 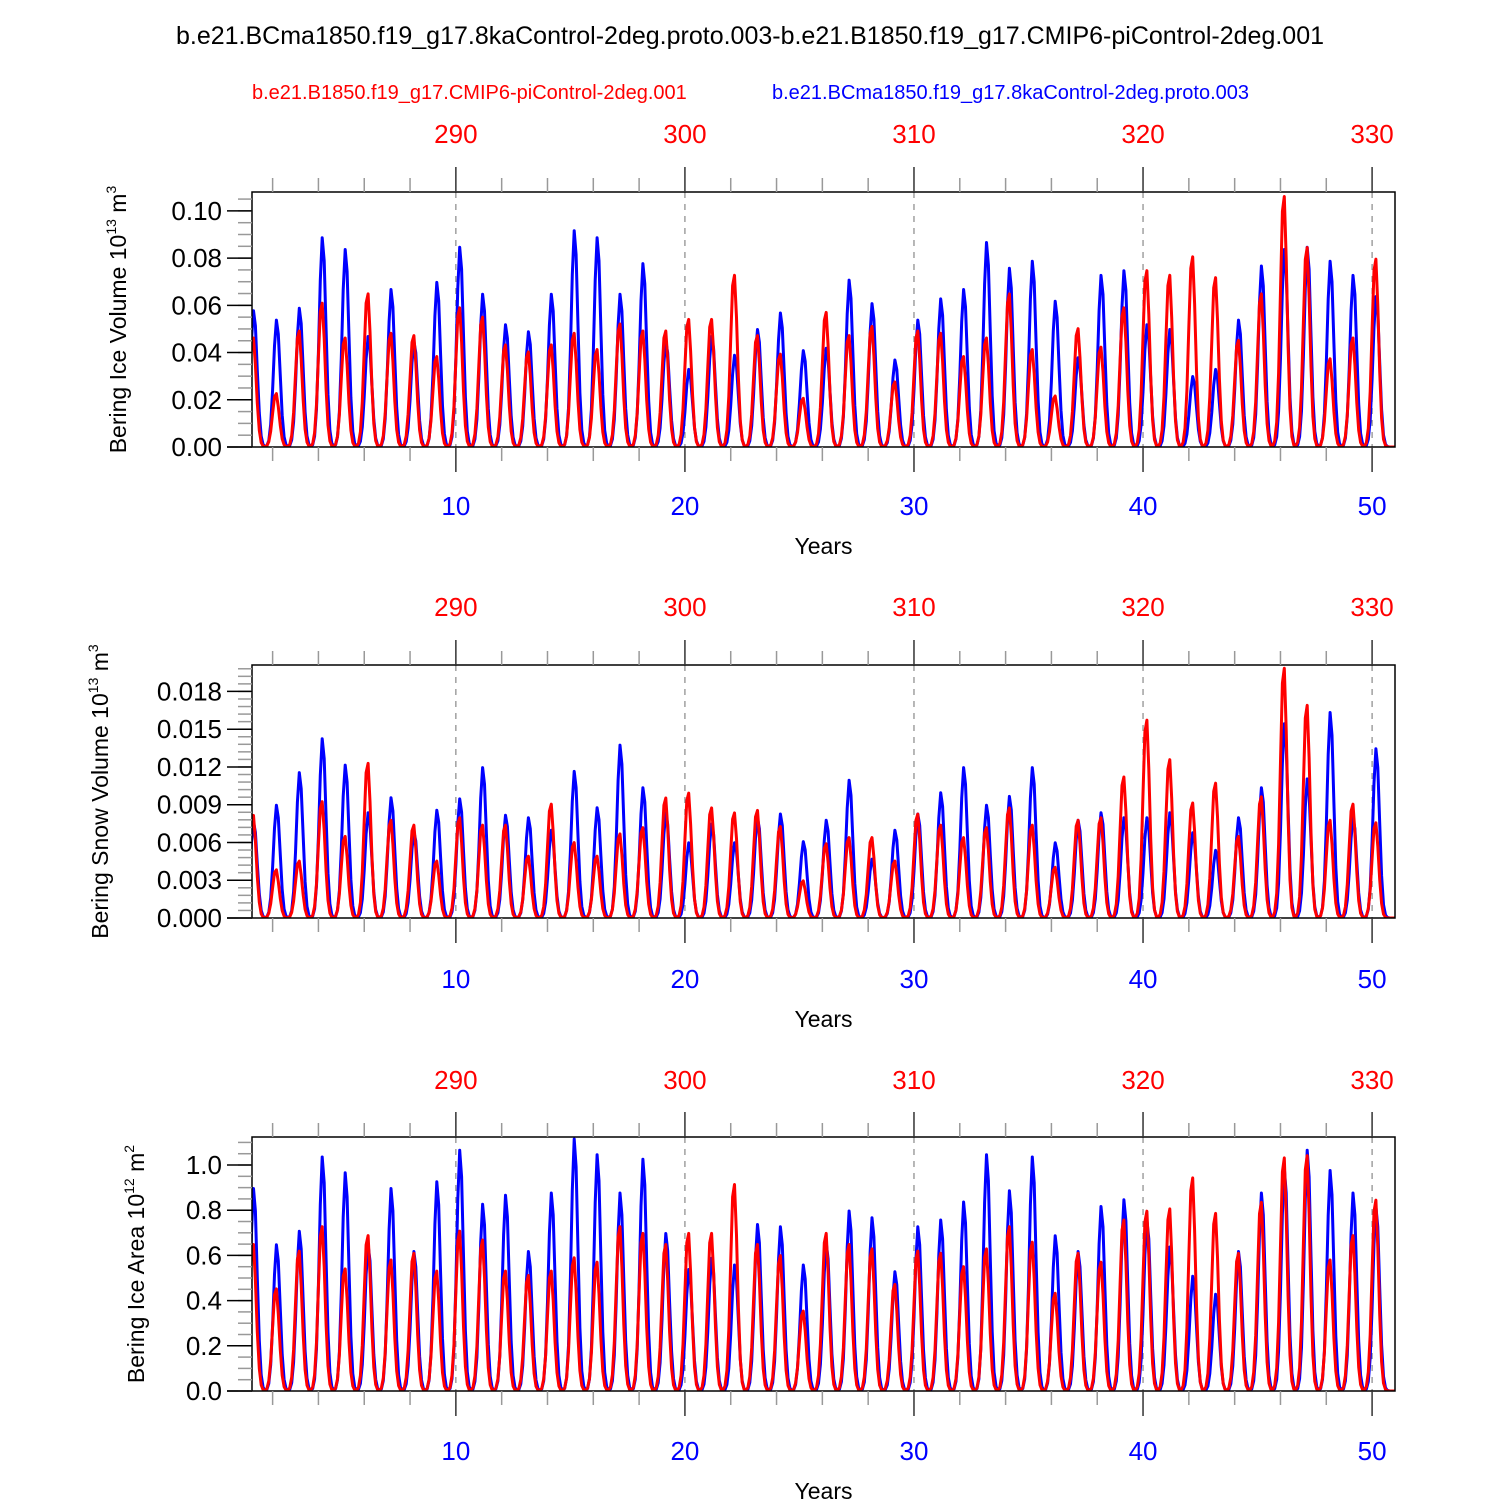 What do you see at coordinates (204, 1165) in the screenshot?
I see `y-tick-label: 1.0` at bounding box center [204, 1165].